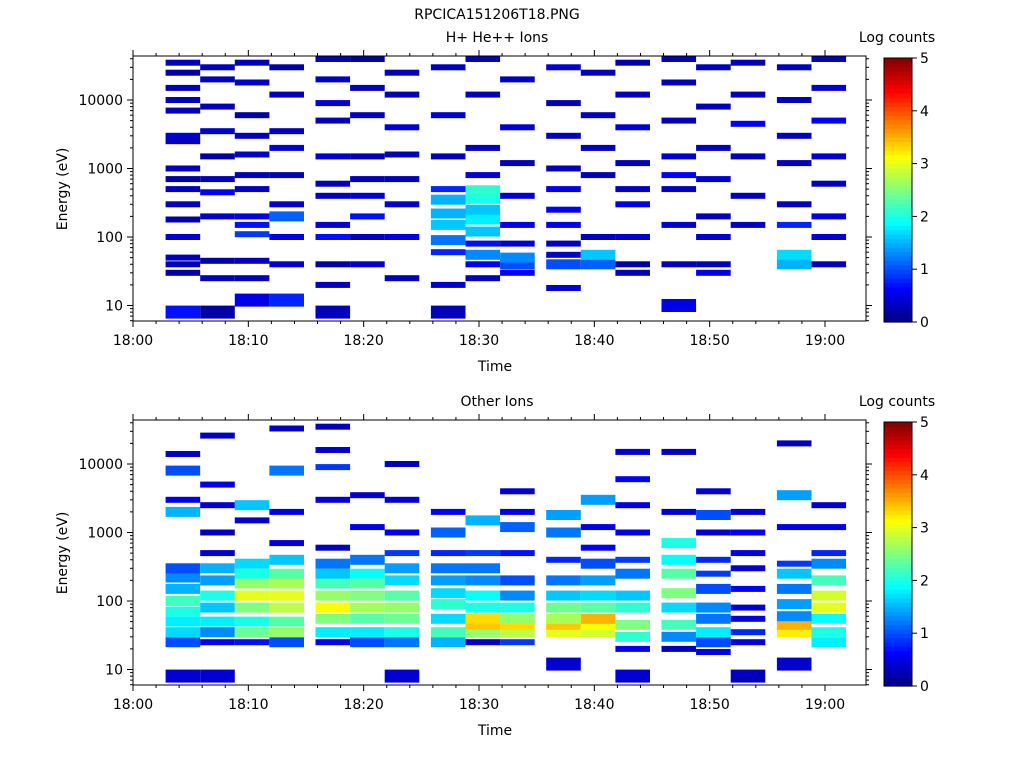 This screenshot has width=1024, height=768. What do you see at coordinates (924, 270) in the screenshot?
I see `colorbar-tick-label: 1` at bounding box center [924, 270].